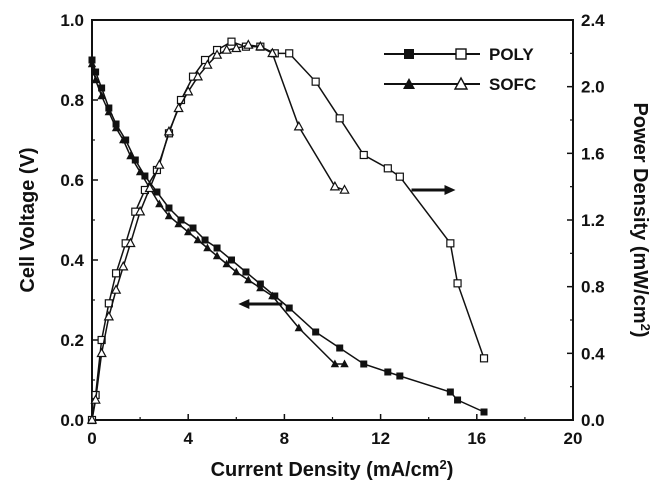  I want to click on legend: POLY SOFC, so click(460, 69).